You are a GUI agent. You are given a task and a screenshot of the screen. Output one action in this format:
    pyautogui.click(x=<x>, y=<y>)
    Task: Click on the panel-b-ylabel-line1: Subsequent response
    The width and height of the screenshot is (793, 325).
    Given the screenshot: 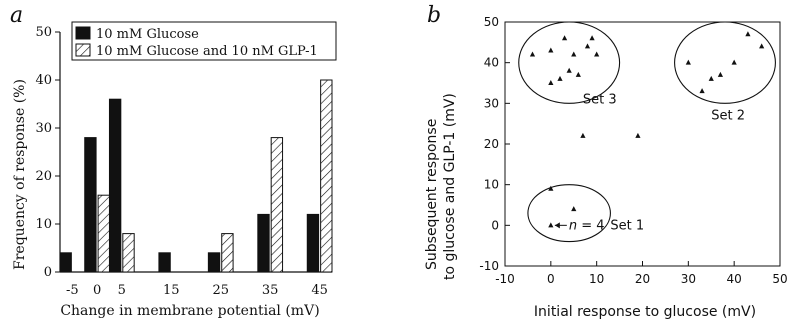 What is the action you would take?
    pyautogui.click(x=432, y=194)
    